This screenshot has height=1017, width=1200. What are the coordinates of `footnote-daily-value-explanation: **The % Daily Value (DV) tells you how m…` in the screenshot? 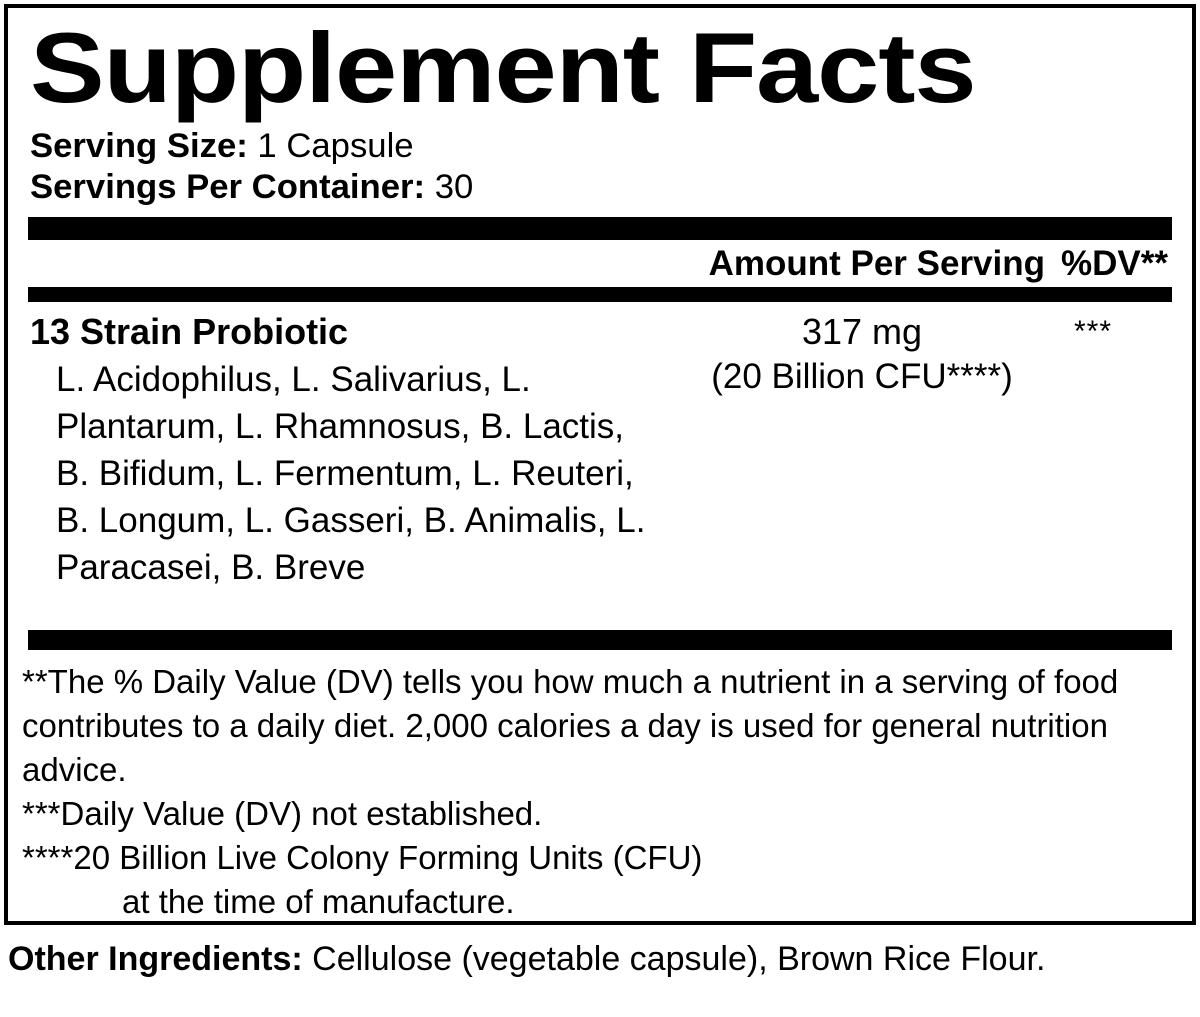 It's located at (570, 725).